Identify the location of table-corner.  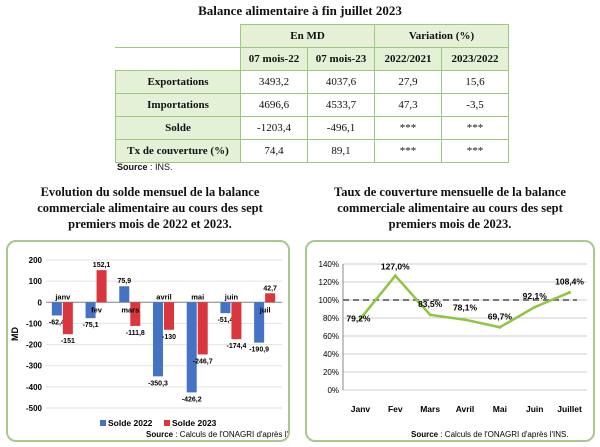
(178, 36).